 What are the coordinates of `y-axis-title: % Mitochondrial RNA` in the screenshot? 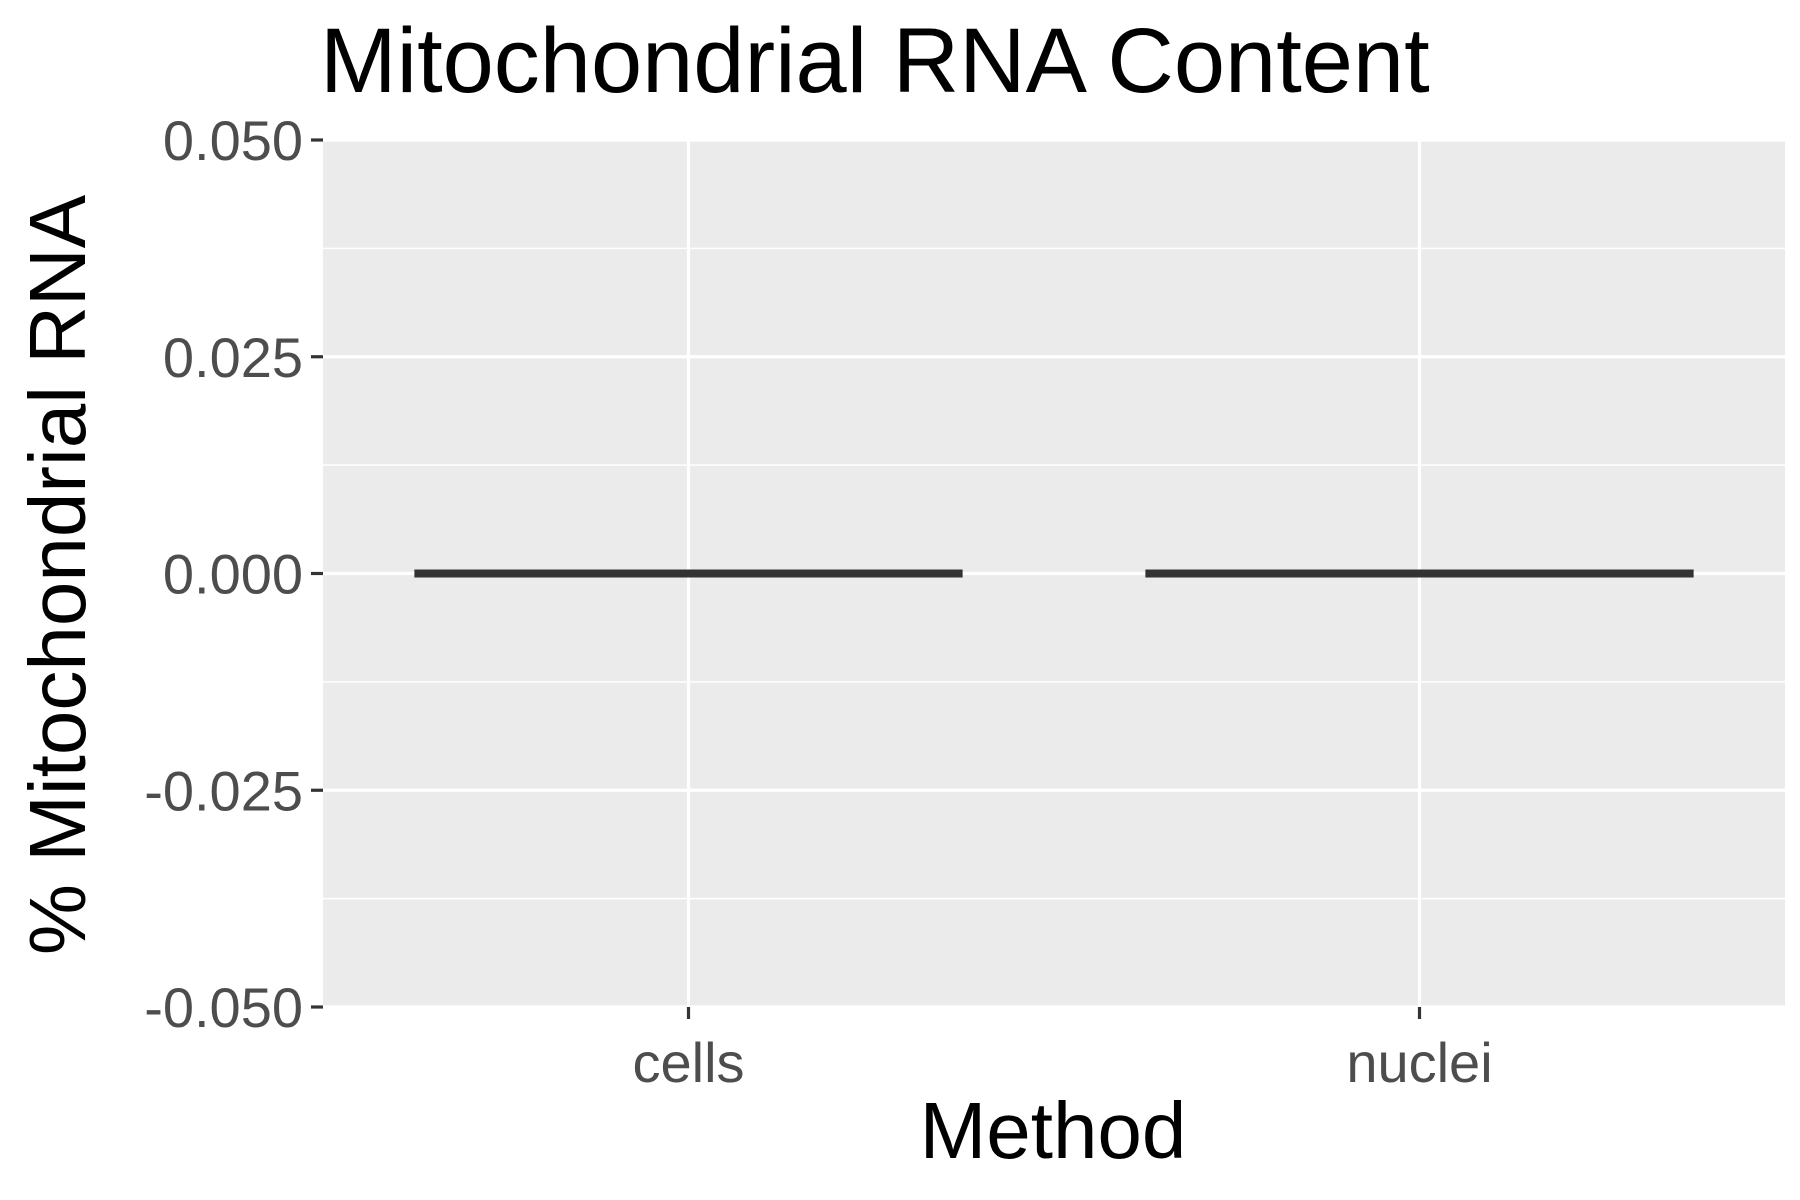 It's located at (57, 574).